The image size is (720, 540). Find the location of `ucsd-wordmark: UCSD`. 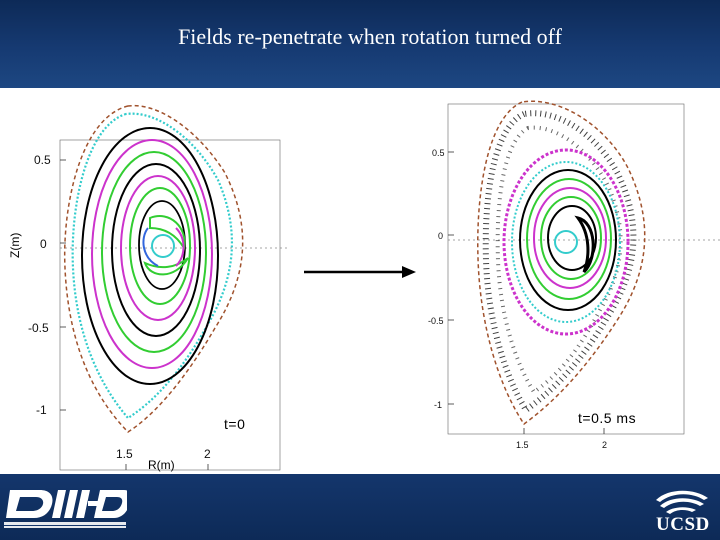

ucsd-wordmark: UCSD is located at coordinates (683, 524).